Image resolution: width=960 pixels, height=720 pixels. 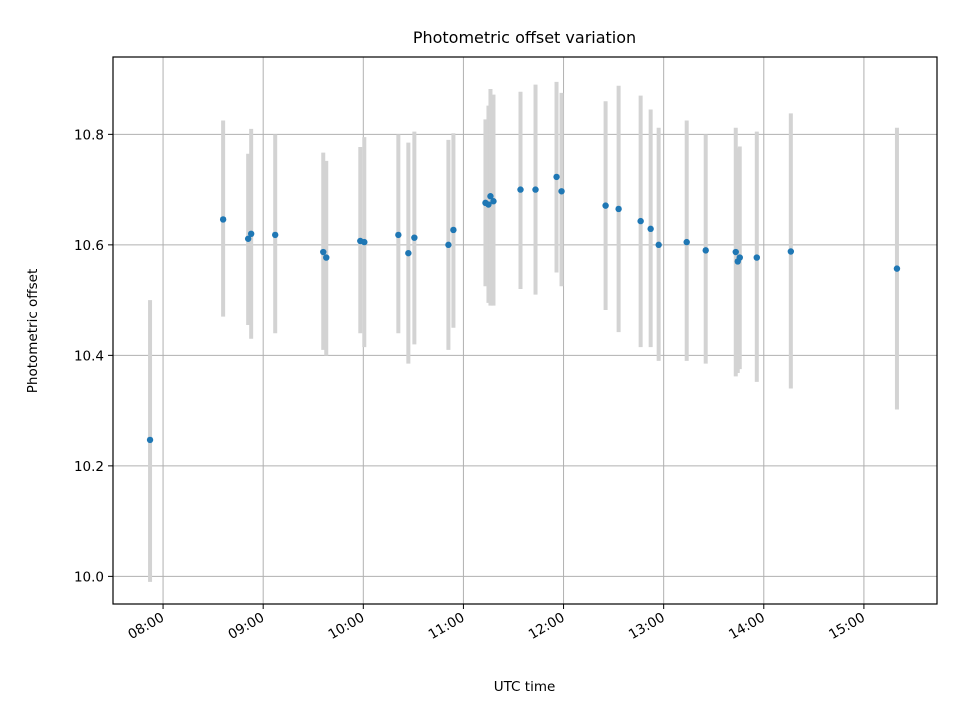 I want to click on x-axis-label: UTC time, so click(x=525, y=687).